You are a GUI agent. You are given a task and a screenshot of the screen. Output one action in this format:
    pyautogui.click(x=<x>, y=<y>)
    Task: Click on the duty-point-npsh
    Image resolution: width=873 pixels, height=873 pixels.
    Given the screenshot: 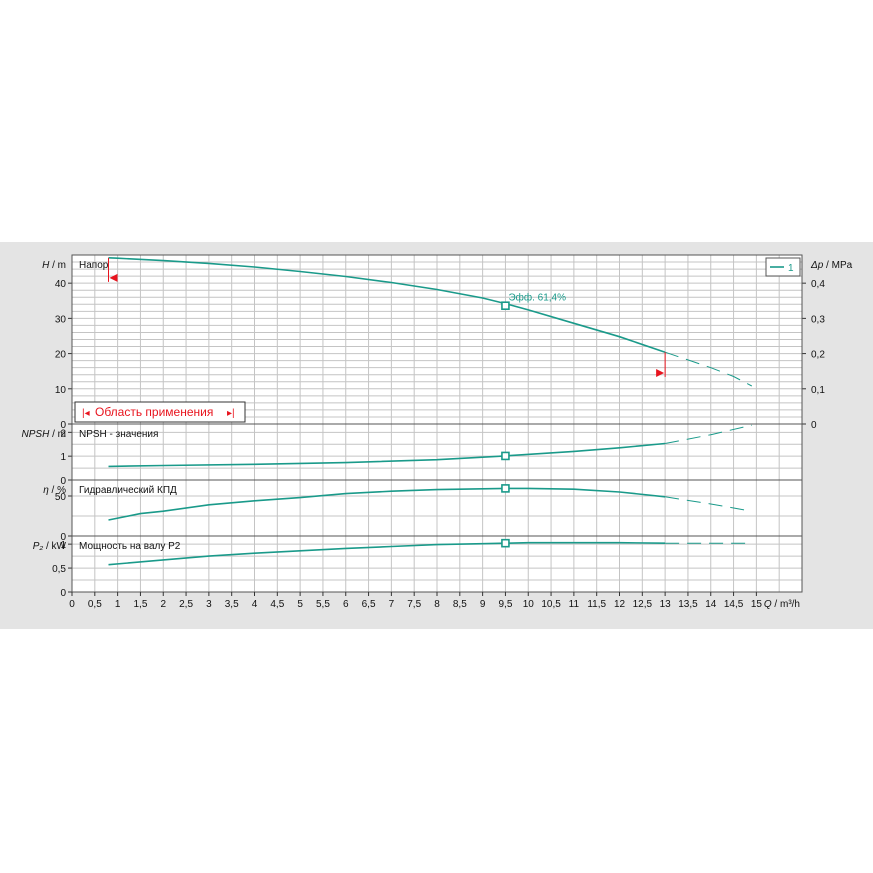 What is the action you would take?
    pyautogui.click(x=505, y=456)
    